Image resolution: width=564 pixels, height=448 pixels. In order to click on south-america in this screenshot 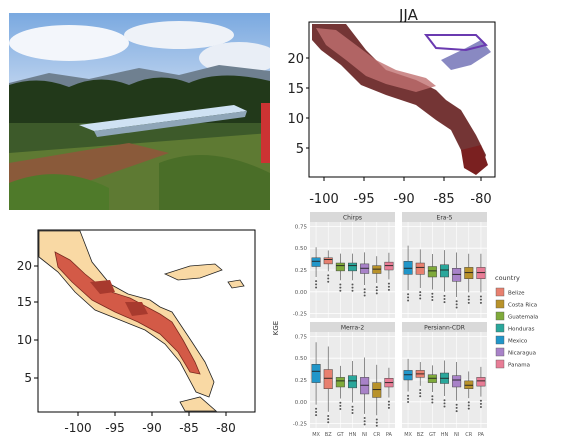, I will do `click(198, 404)`.